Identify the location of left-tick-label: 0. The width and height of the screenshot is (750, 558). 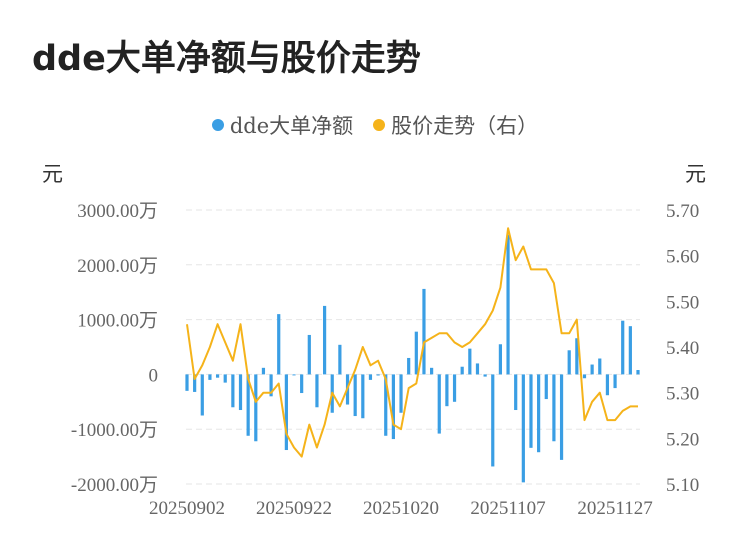
(154, 375).